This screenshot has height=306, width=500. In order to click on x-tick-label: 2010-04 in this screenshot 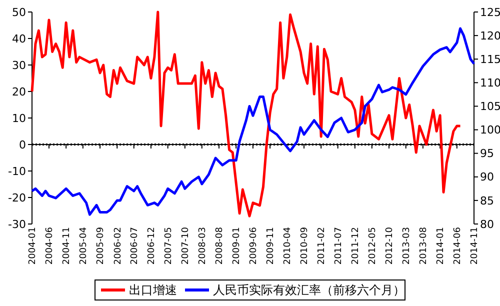, I will do `click(288, 245)`.